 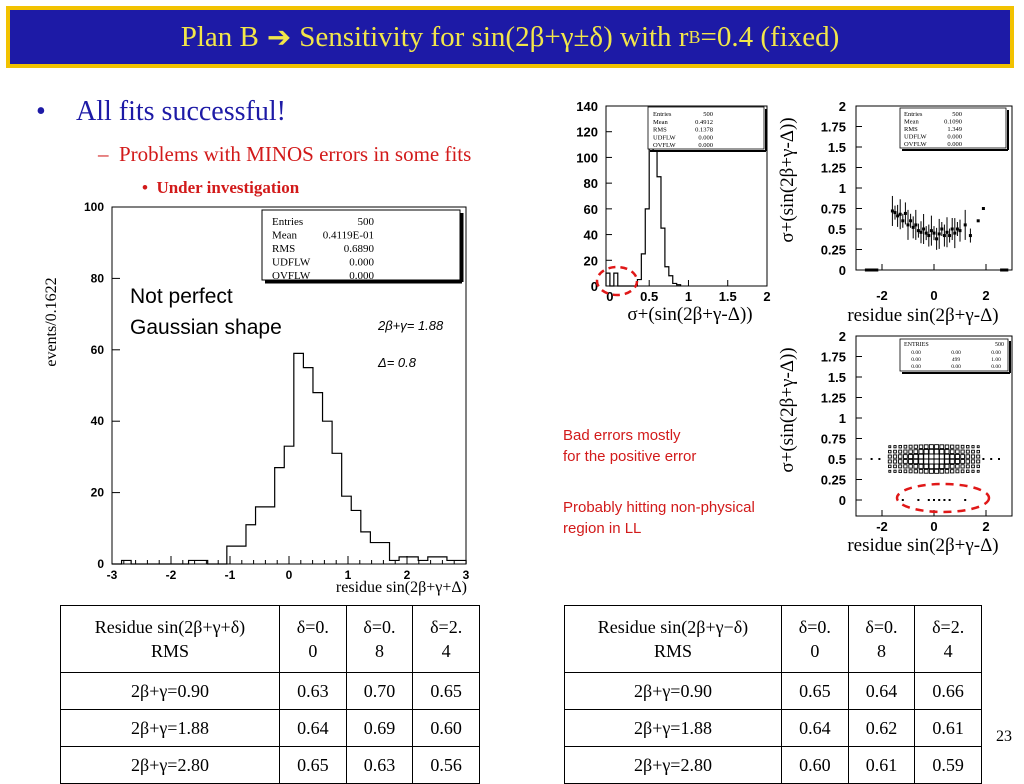 What do you see at coordinates (359, 249) in the screenshot?
I see `stats-value: 0.6890` at bounding box center [359, 249].